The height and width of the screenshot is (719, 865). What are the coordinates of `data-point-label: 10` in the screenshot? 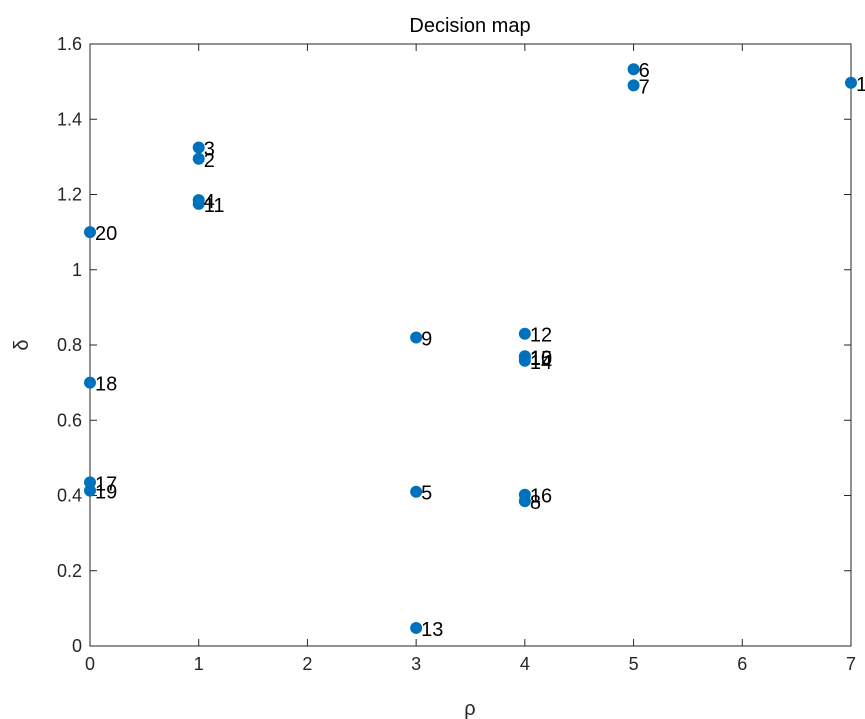 It's located at (541, 358).